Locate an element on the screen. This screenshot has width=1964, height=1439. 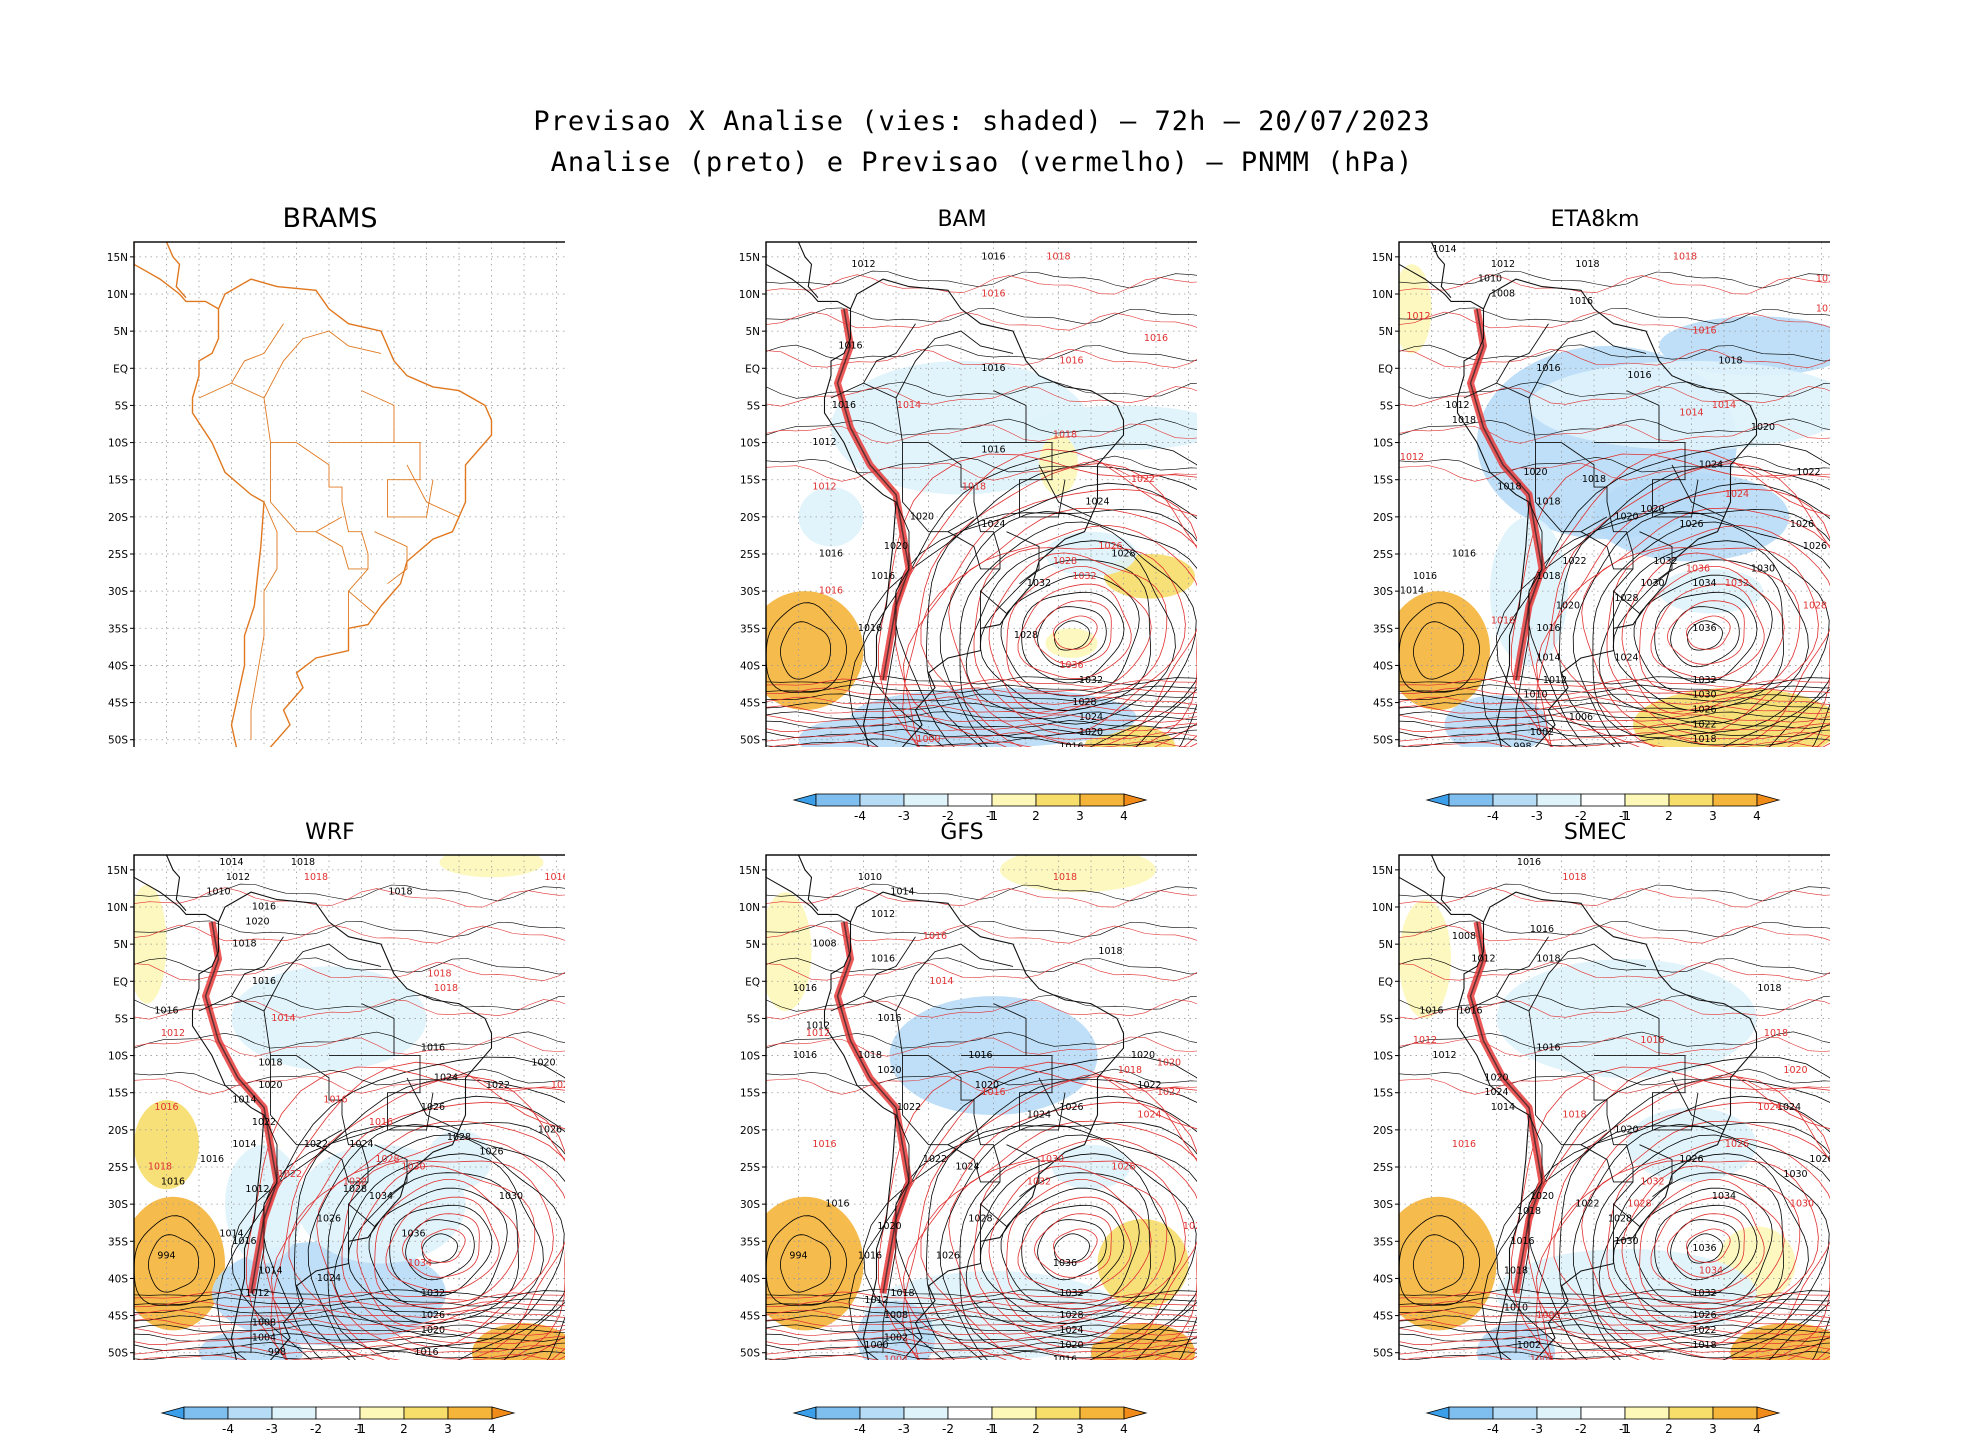
lat-tick-label: 40S is located at coordinates (750, 1279).